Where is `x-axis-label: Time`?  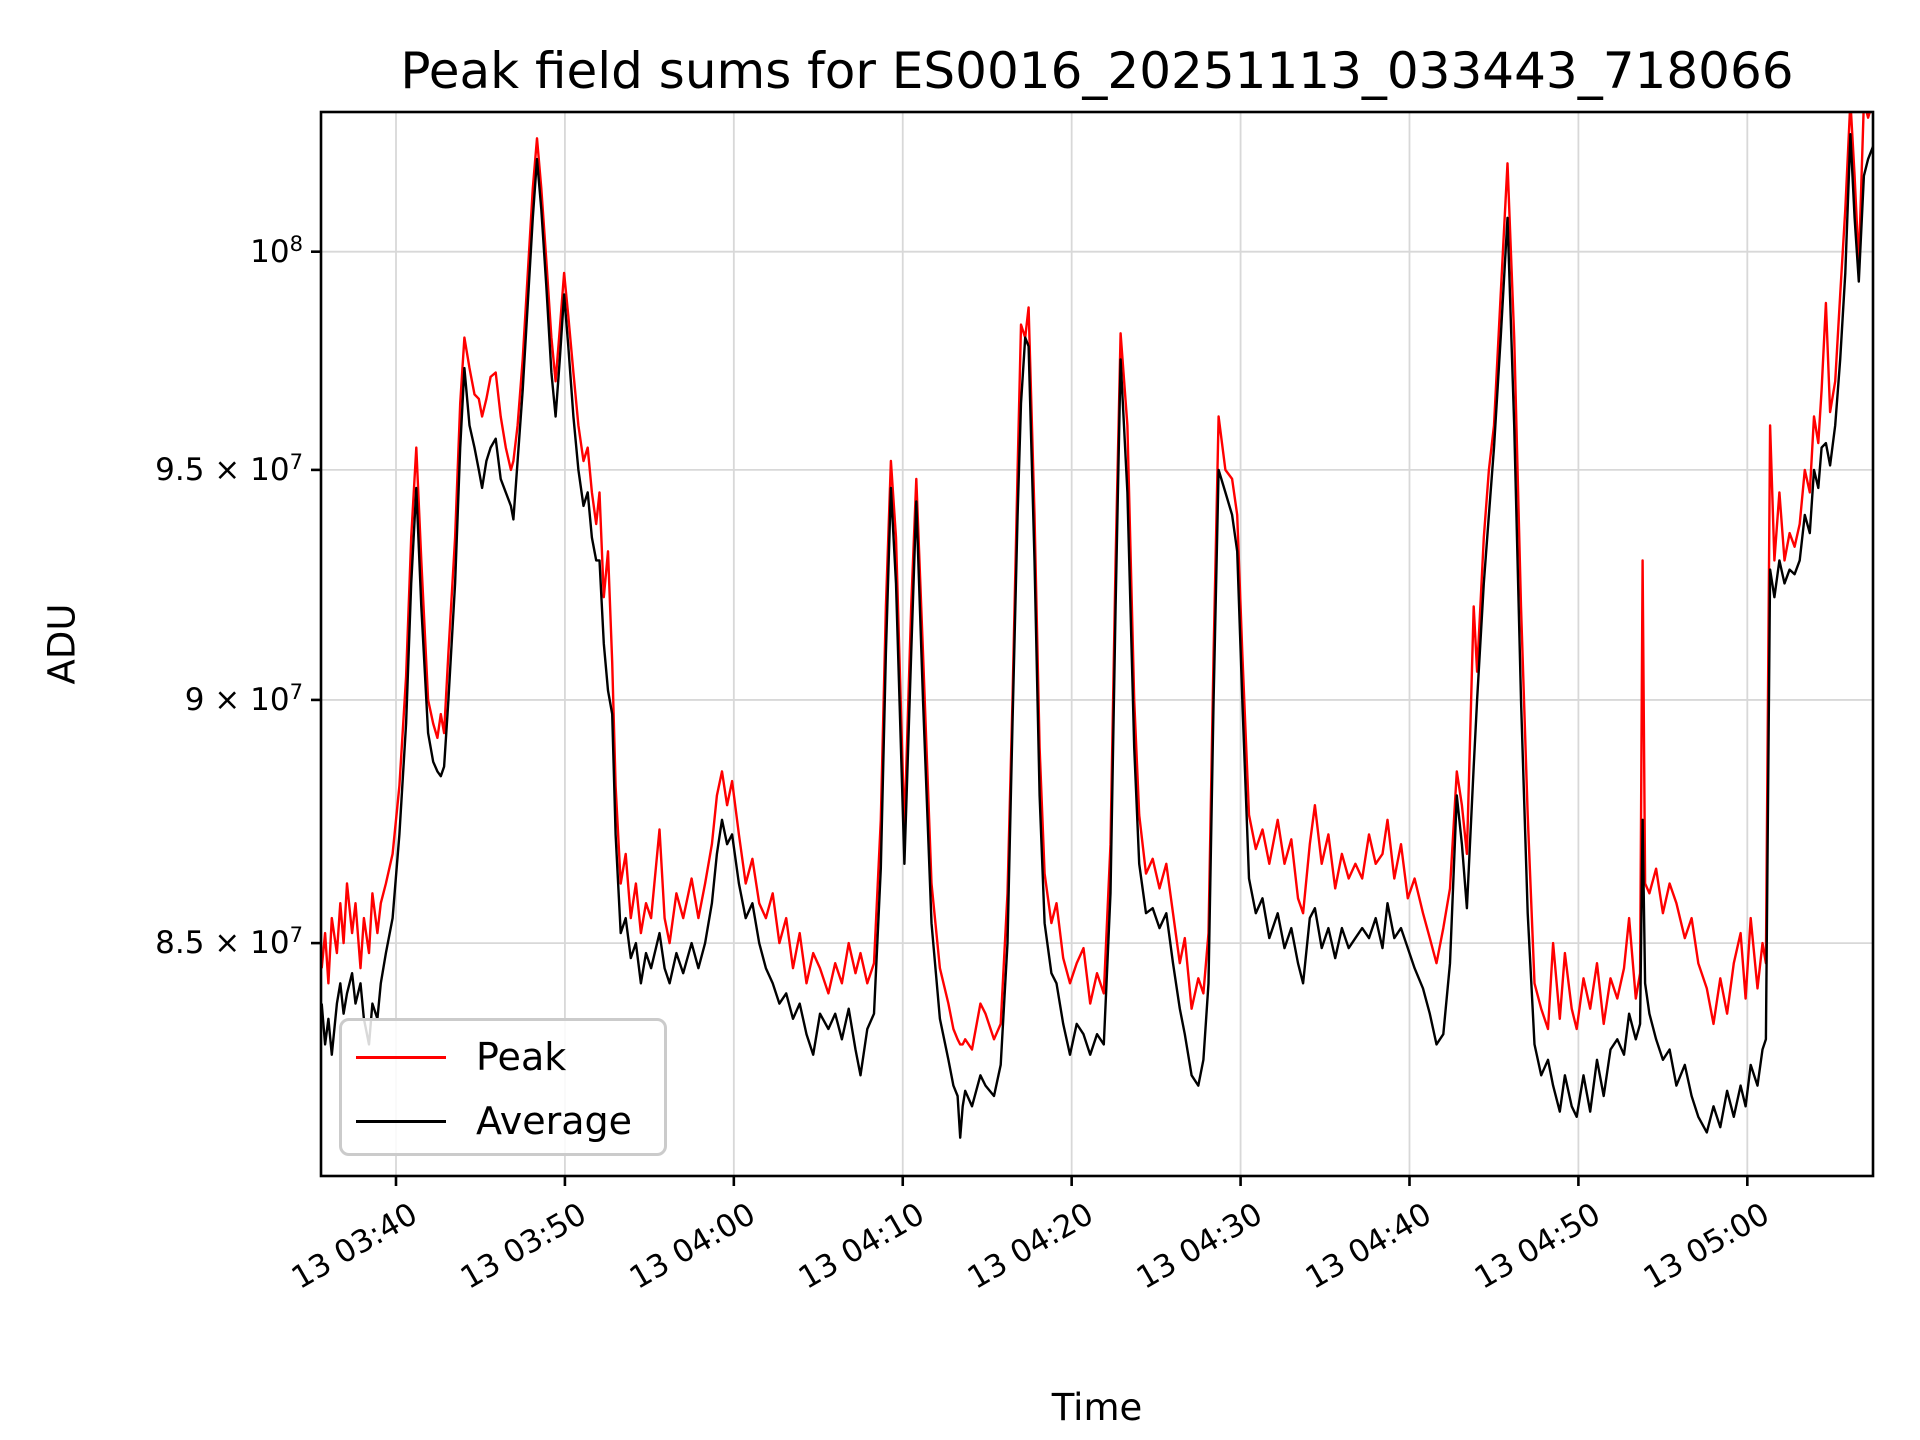 x-axis-label: Time is located at coordinates (1097, 1407).